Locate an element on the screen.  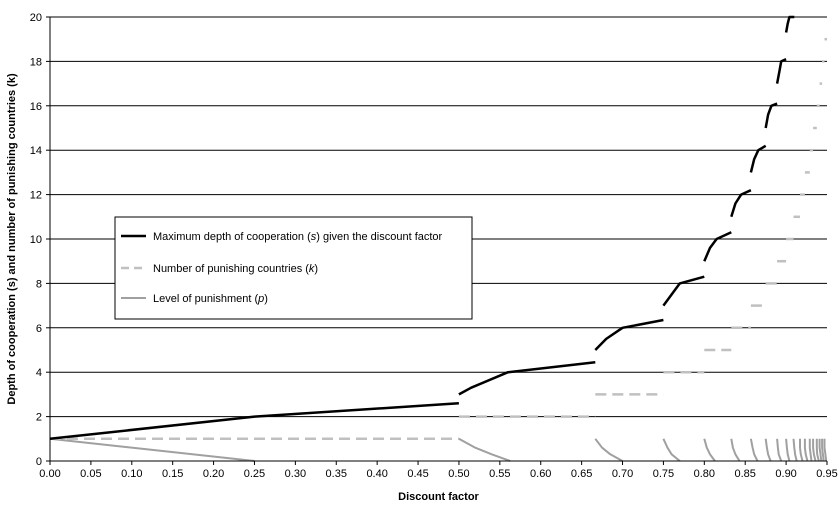
x-tick-label: 0.10 is located at coordinates (131, 474).